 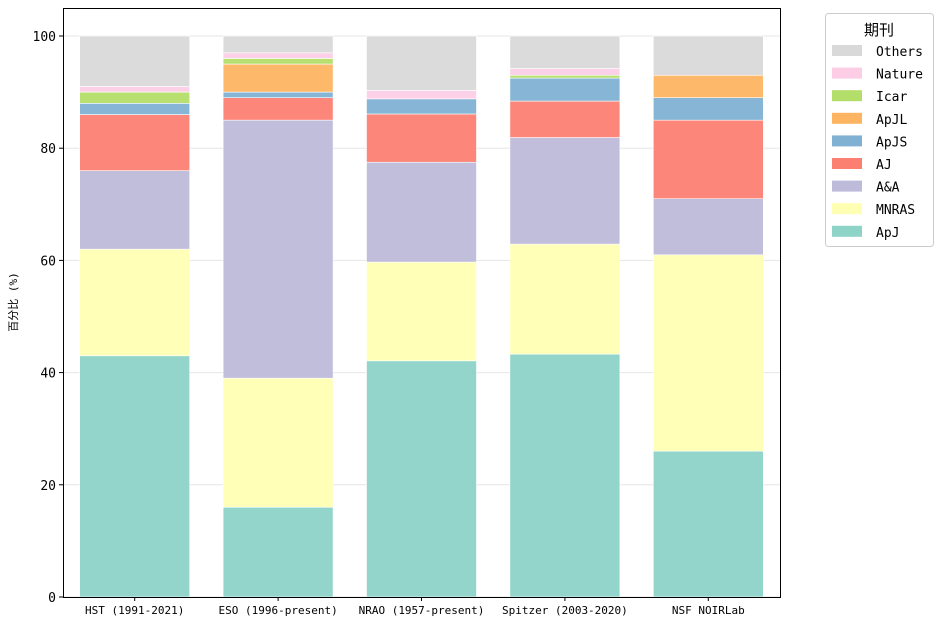 What do you see at coordinates (48, 374) in the screenshot?
I see `y-tick-label: 40` at bounding box center [48, 374].